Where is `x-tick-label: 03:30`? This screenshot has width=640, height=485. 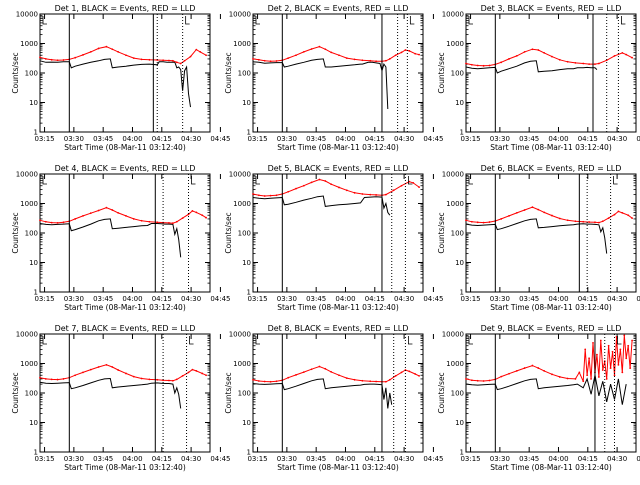
x-tick-label: 03:30 is located at coordinates (500, 459).